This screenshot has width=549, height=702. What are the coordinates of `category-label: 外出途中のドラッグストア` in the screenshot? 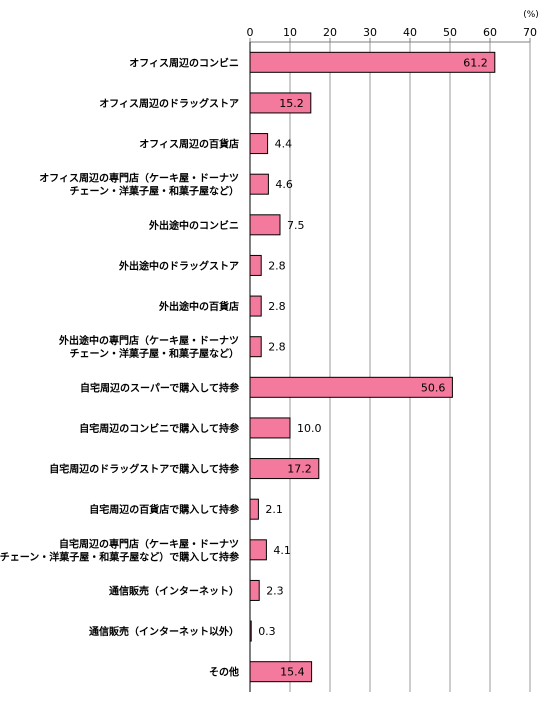 It's located at (178, 265).